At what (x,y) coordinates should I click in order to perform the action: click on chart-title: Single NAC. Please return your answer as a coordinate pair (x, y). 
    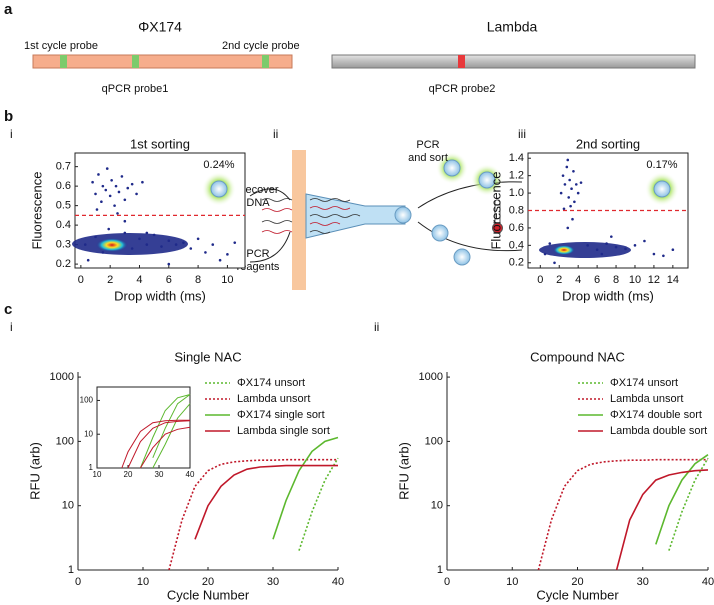
    Looking at the image, I should click on (207, 356).